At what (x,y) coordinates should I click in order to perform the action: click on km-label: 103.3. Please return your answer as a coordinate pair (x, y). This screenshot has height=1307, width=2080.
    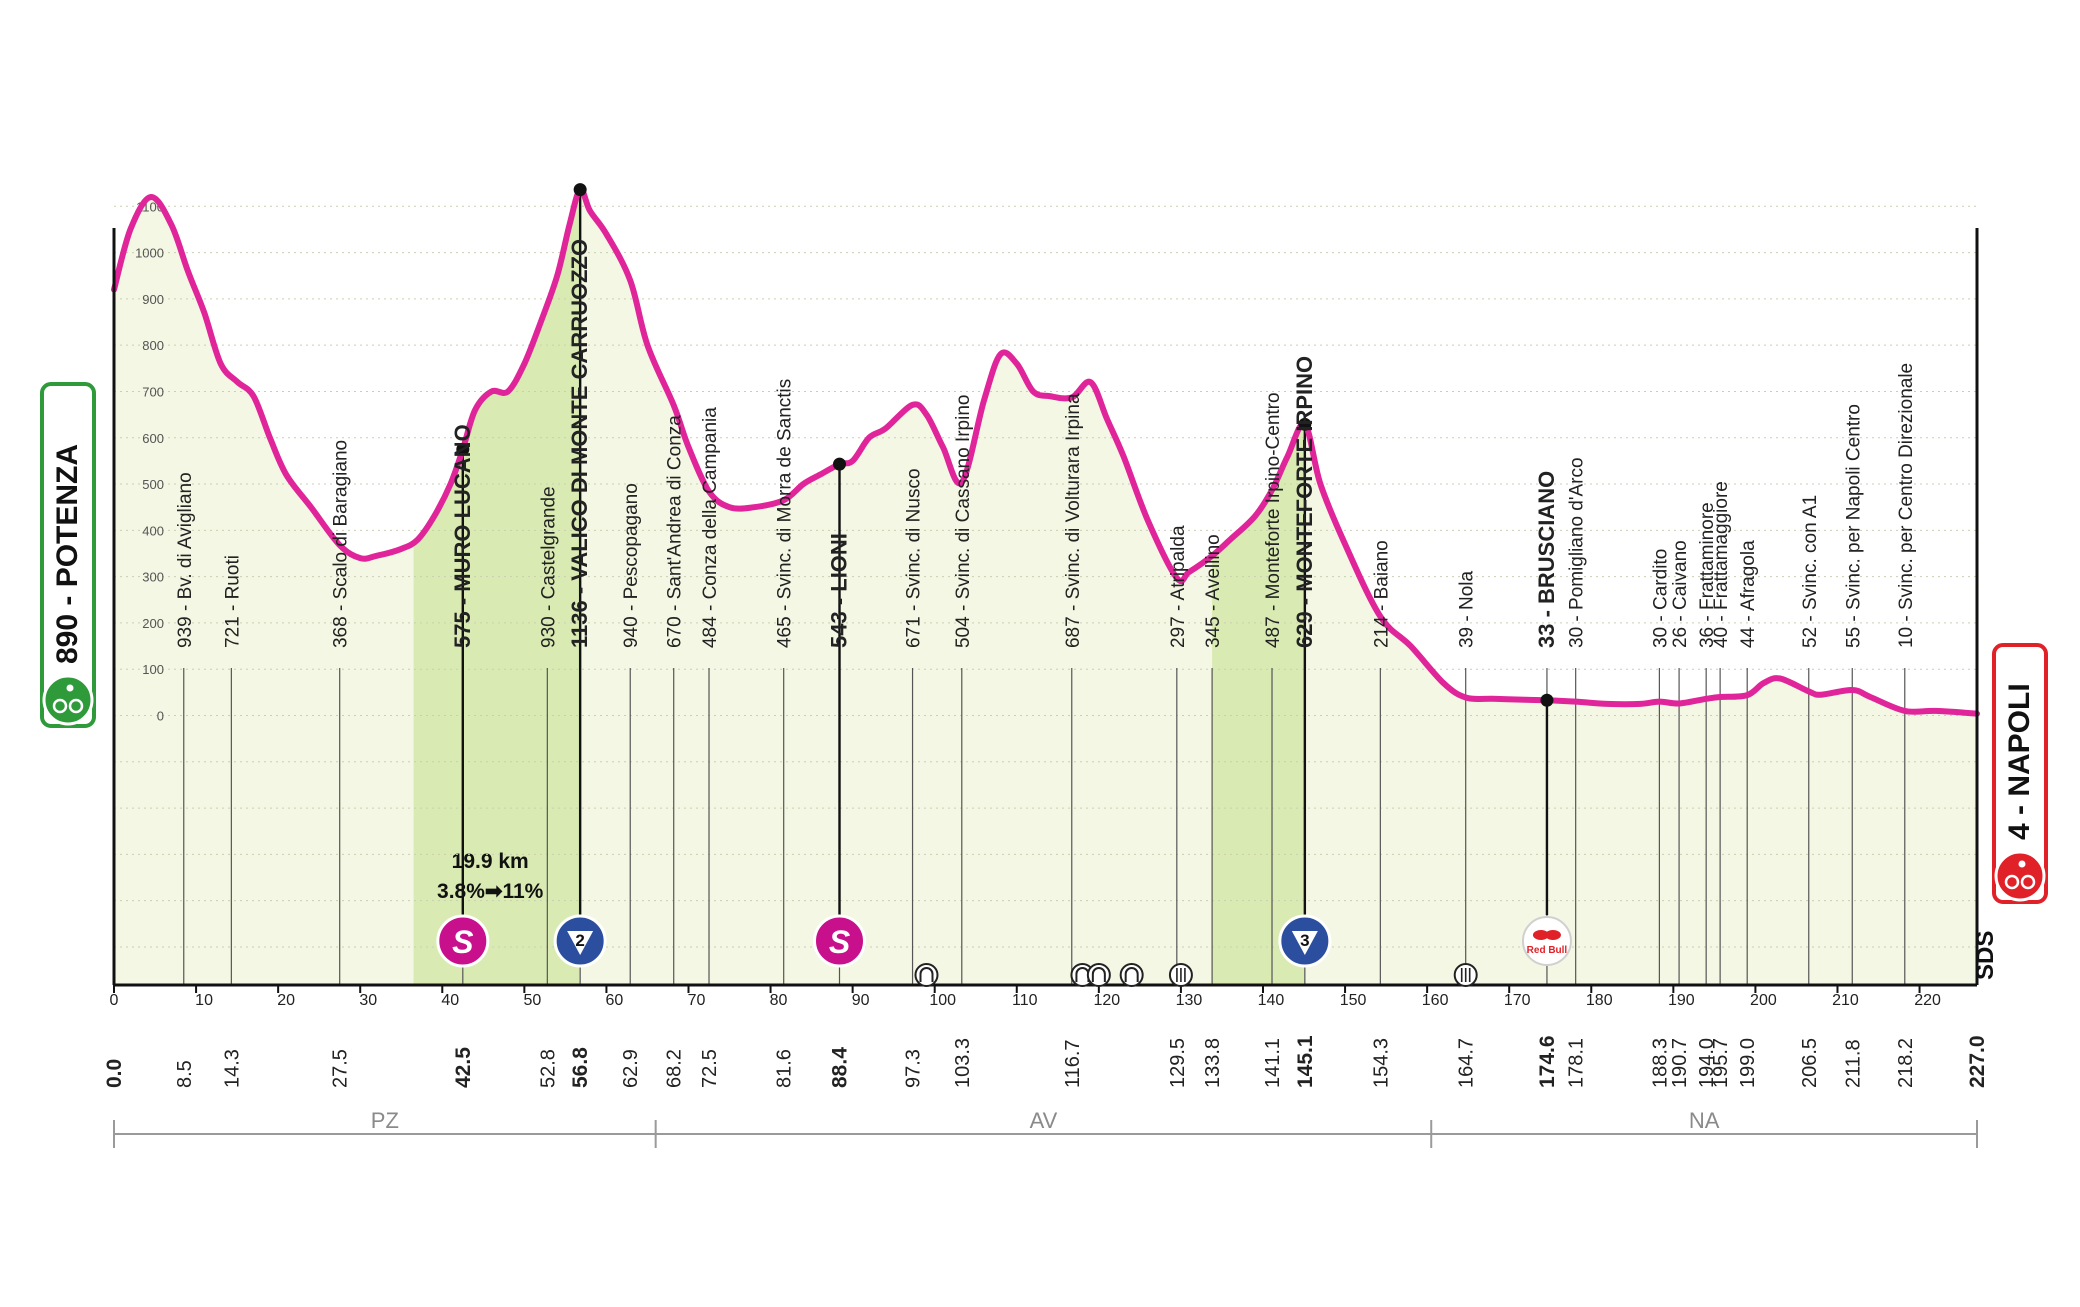
    Looking at the image, I should click on (963, 1063).